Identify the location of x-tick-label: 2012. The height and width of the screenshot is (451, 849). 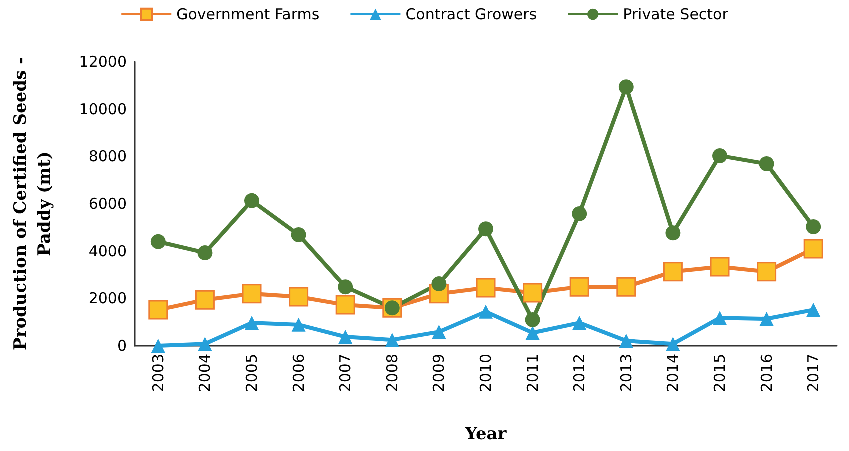
(579, 373).